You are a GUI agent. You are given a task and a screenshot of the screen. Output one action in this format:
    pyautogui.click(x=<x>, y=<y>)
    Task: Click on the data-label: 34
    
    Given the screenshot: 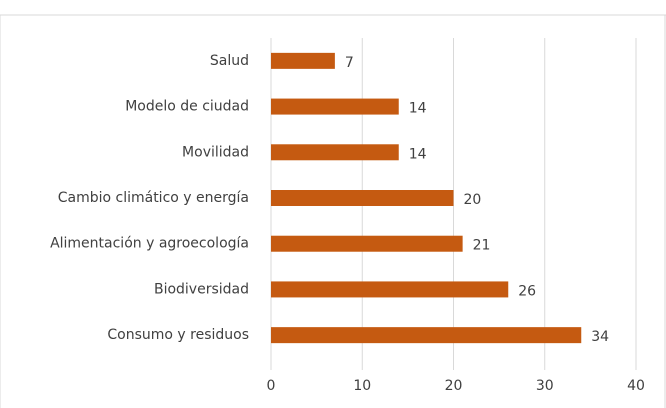 What is the action you would take?
    pyautogui.click(x=600, y=337)
    